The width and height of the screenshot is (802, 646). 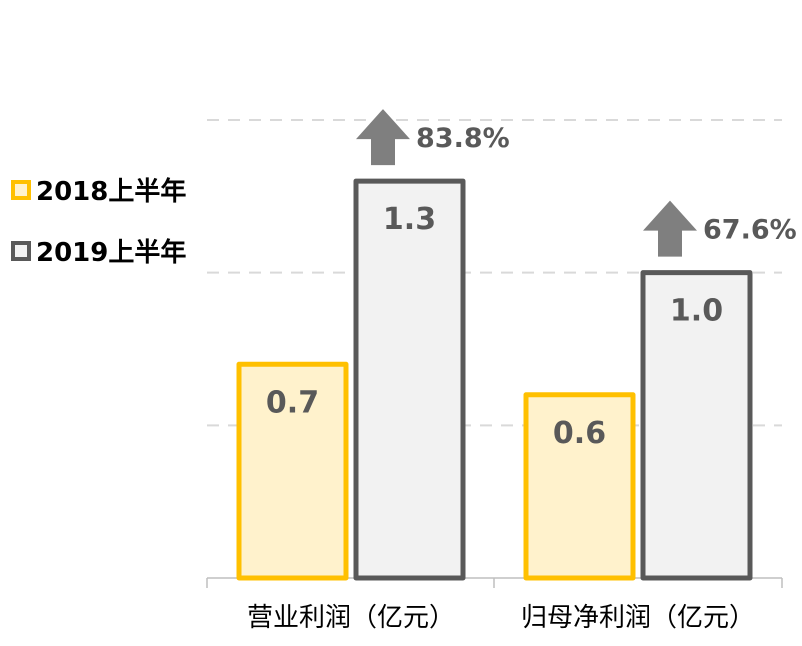 What do you see at coordinates (292, 402) in the screenshot?
I see `data-label-s0-c0: 0.7` at bounding box center [292, 402].